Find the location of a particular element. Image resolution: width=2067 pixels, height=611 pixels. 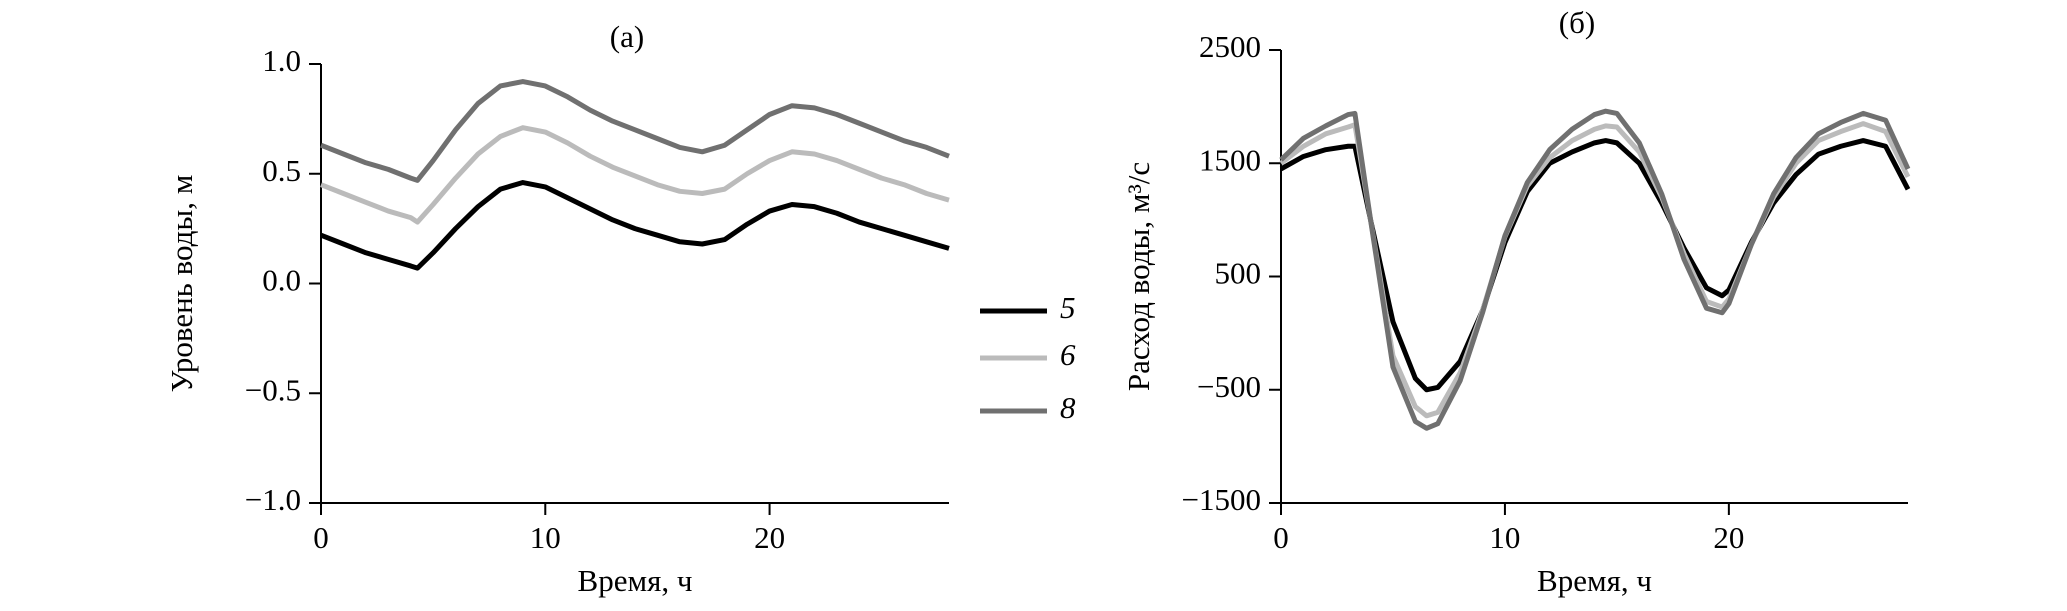

chart-title: (б) is located at coordinates (1577, 22).